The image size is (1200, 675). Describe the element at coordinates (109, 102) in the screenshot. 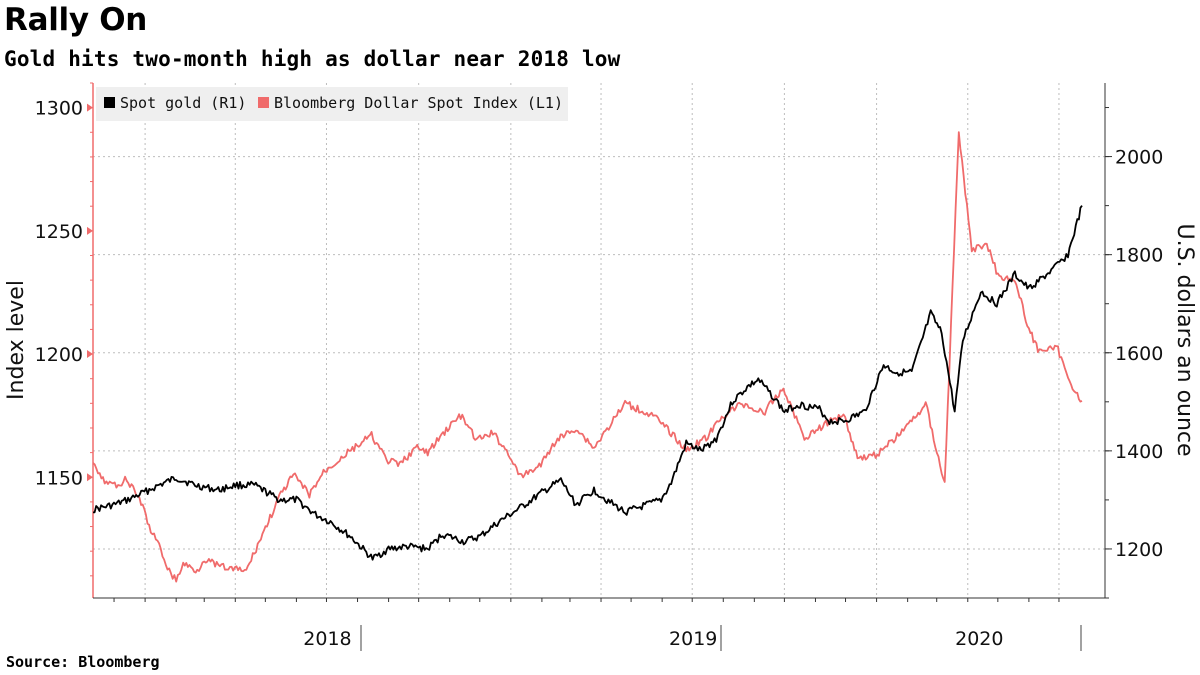

I see `legend-swatch-spot-gold` at that location.